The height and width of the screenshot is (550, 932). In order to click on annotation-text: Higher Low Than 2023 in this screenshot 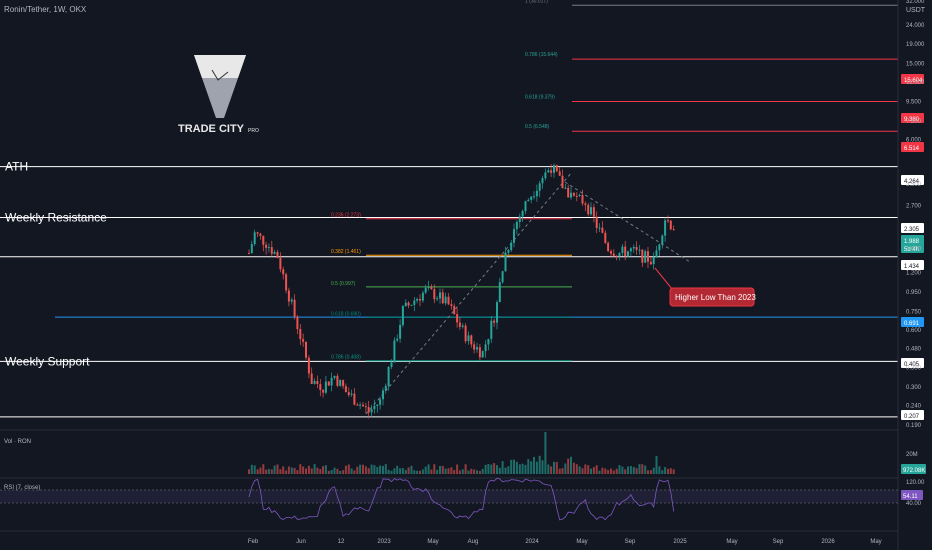, I will do `click(715, 297)`.